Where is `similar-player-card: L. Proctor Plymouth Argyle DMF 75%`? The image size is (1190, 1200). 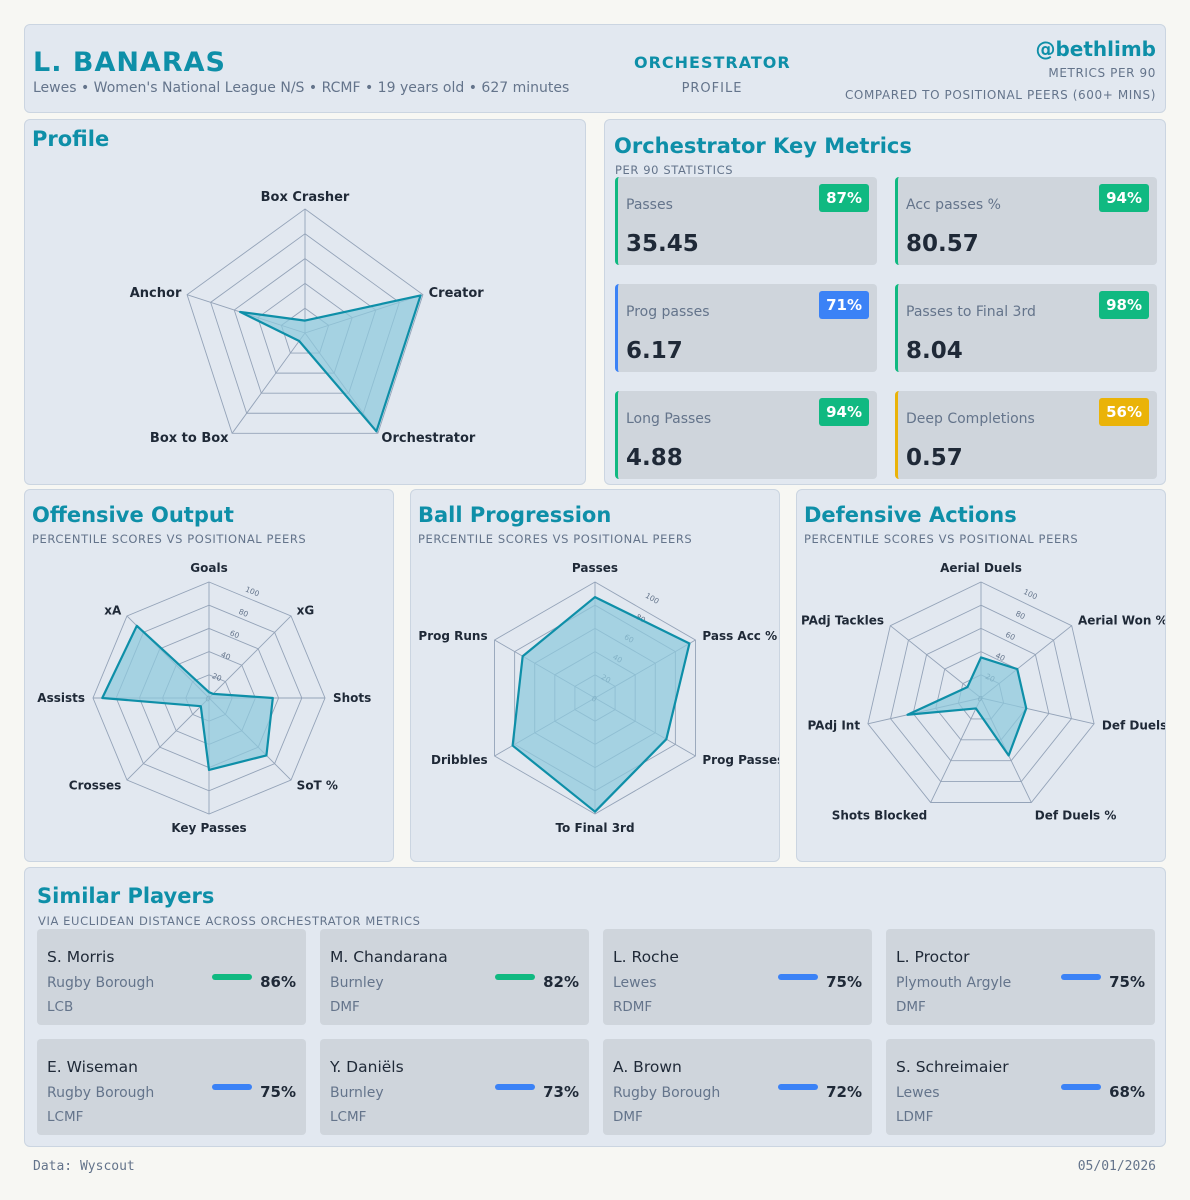 similar-player-card: L. Proctor Plymouth Argyle DMF 75% is located at coordinates (1020, 977).